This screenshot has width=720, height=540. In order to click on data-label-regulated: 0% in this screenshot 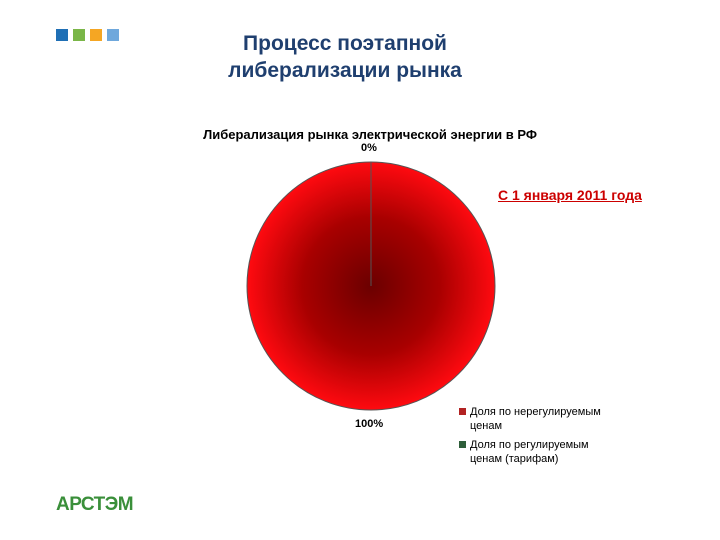, I will do `click(369, 148)`.